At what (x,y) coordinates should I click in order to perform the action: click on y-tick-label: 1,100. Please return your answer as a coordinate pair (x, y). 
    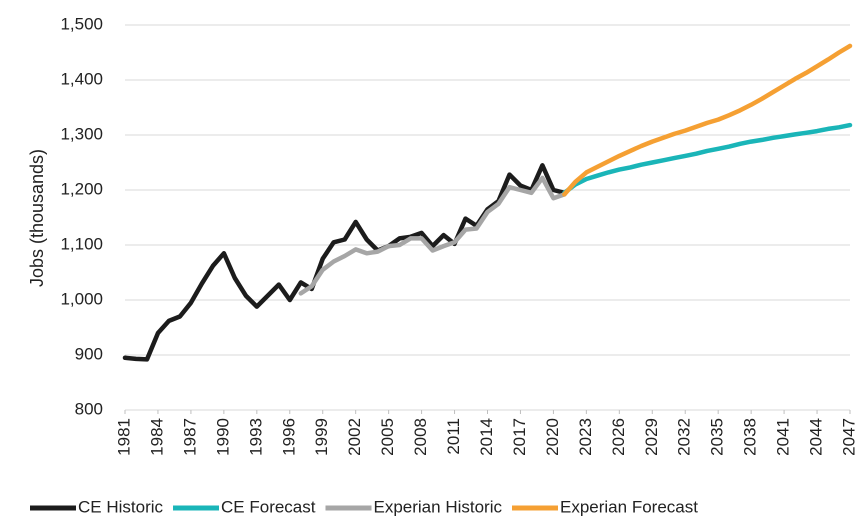
    Looking at the image, I should click on (81, 243).